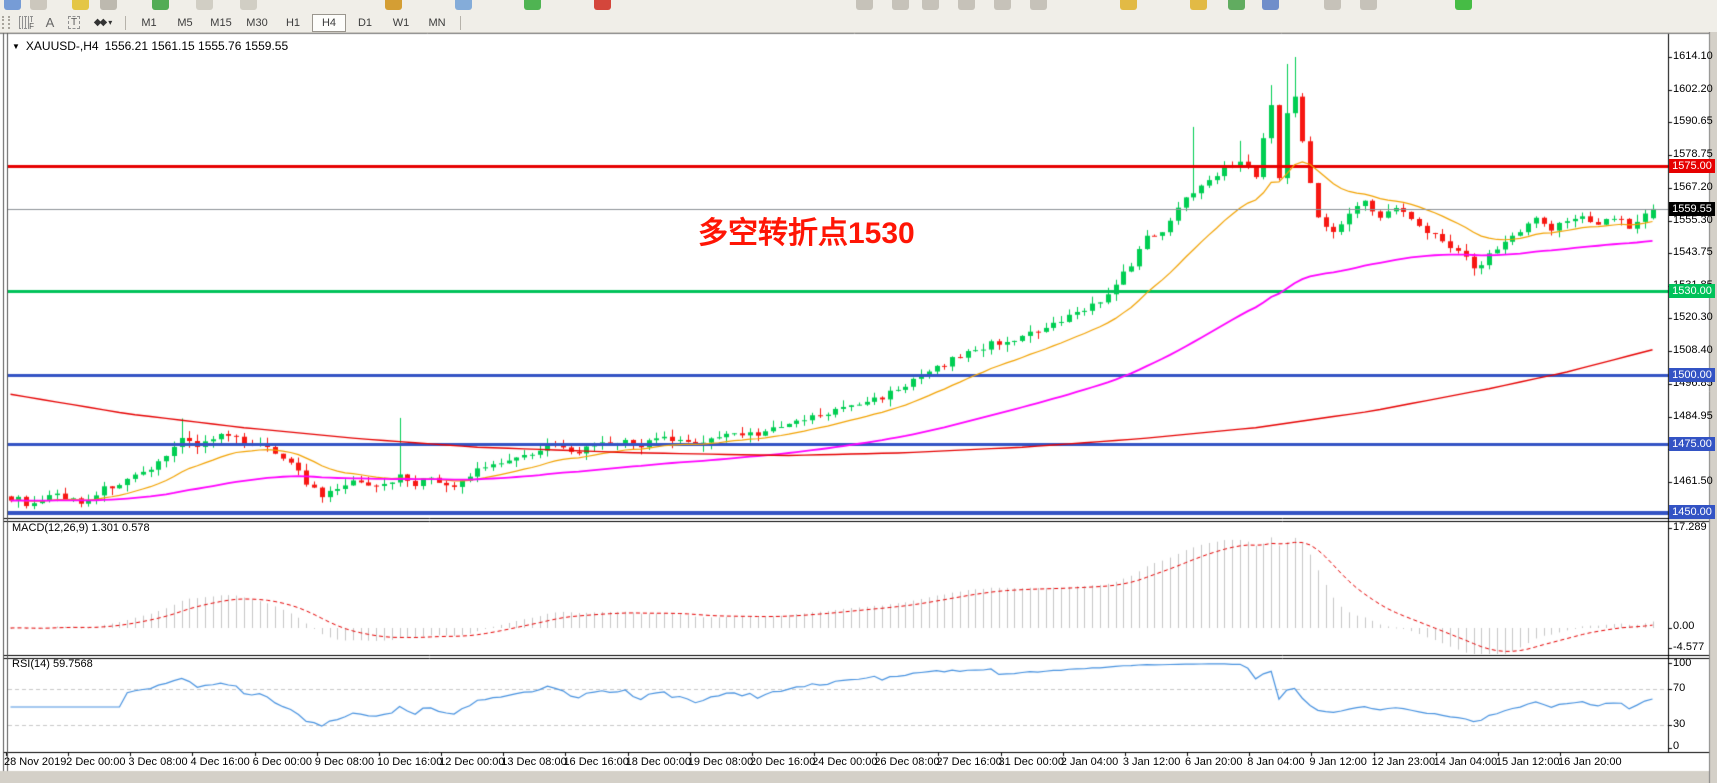 Image resolution: width=1717 pixels, height=783 pixels. What do you see at coordinates (437, 22) in the screenshot?
I see `timeframe-mn-button: MN` at bounding box center [437, 22].